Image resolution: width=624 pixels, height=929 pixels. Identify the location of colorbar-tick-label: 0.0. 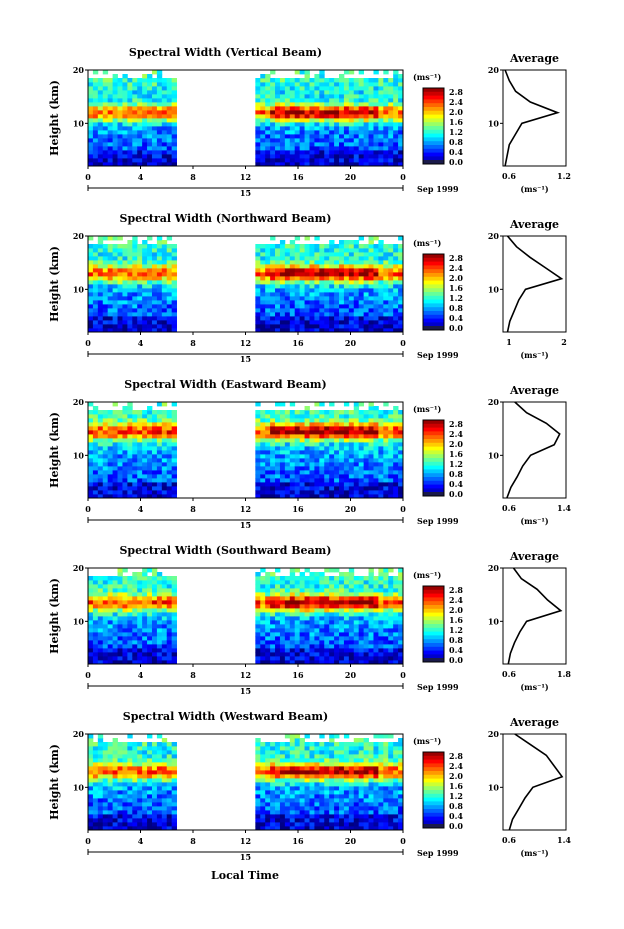
(456, 162).